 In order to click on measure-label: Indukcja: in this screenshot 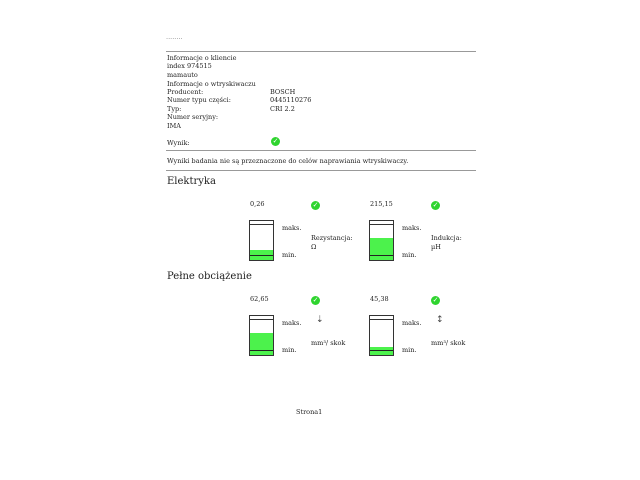, I will do `click(446, 238)`.